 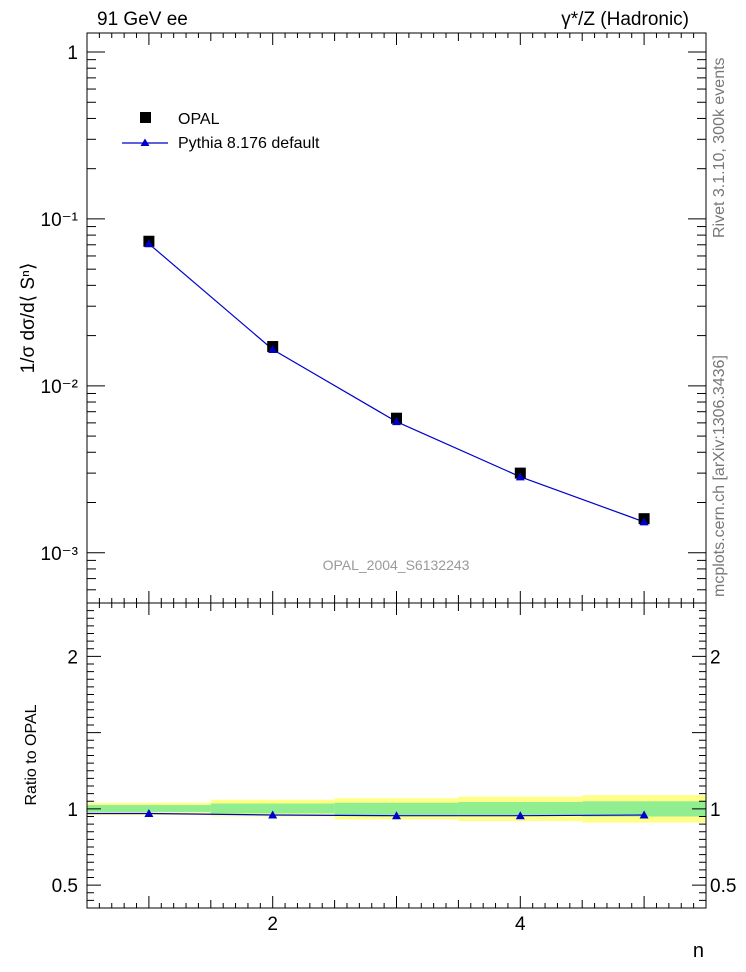 I want to click on main-y-tick-label: 10⁻¹, so click(x=60, y=220).